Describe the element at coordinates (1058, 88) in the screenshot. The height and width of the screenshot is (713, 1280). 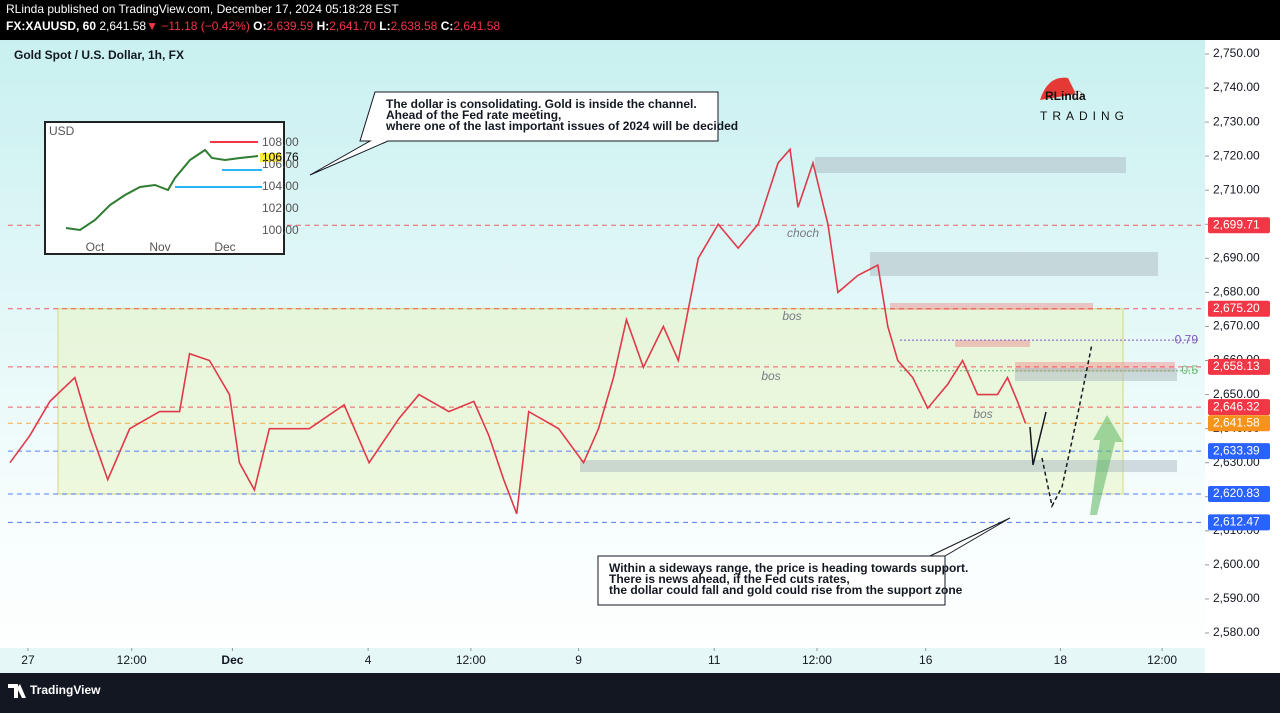
I see `logo-hat` at that location.